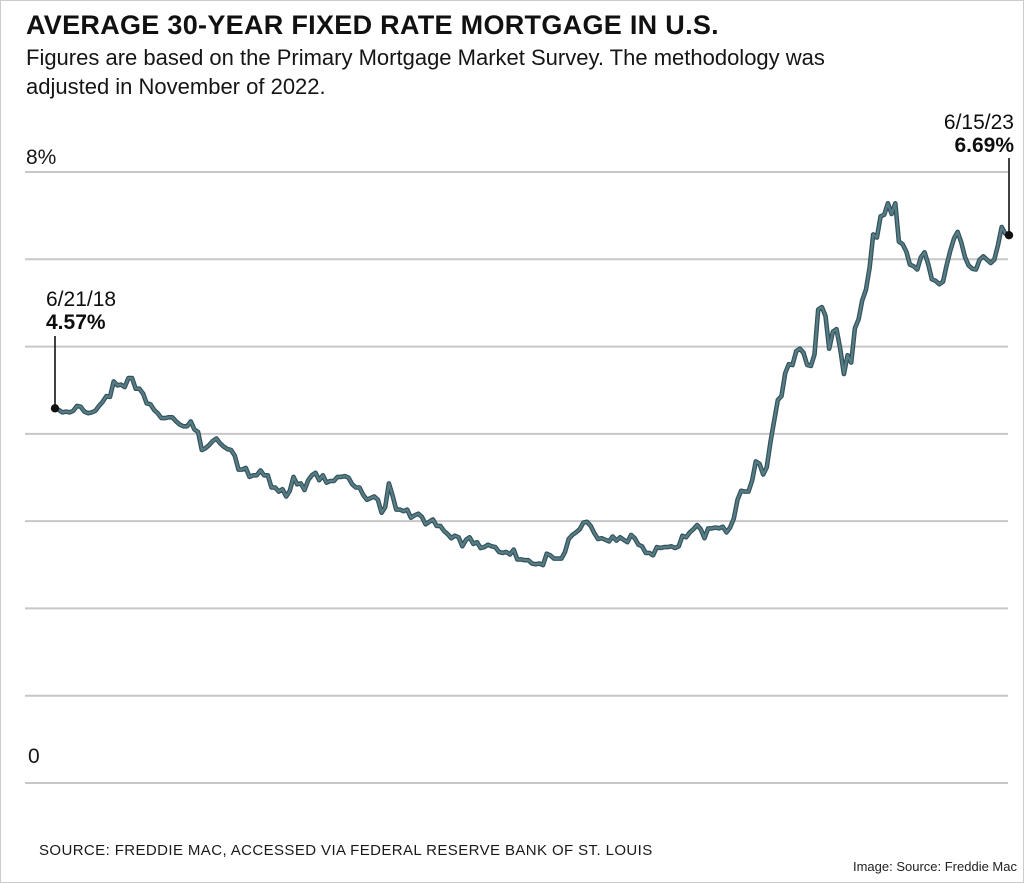 The width and height of the screenshot is (1024, 883). I want to click on start-point-dot, so click(55, 408).